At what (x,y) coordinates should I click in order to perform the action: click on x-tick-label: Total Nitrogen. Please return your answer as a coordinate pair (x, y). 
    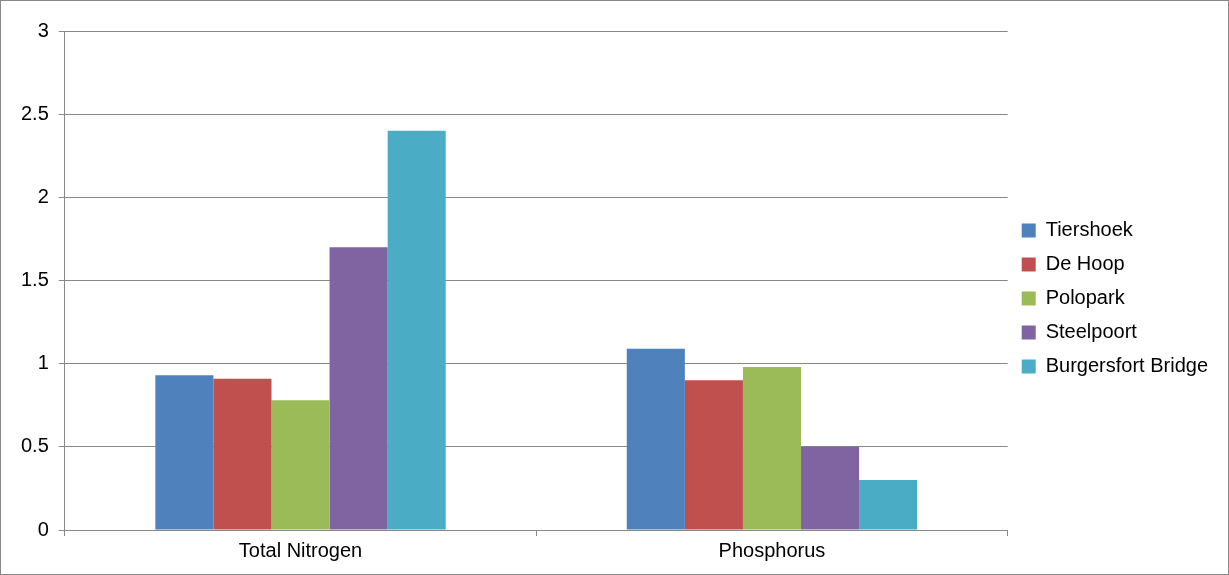
    Looking at the image, I should click on (300, 549).